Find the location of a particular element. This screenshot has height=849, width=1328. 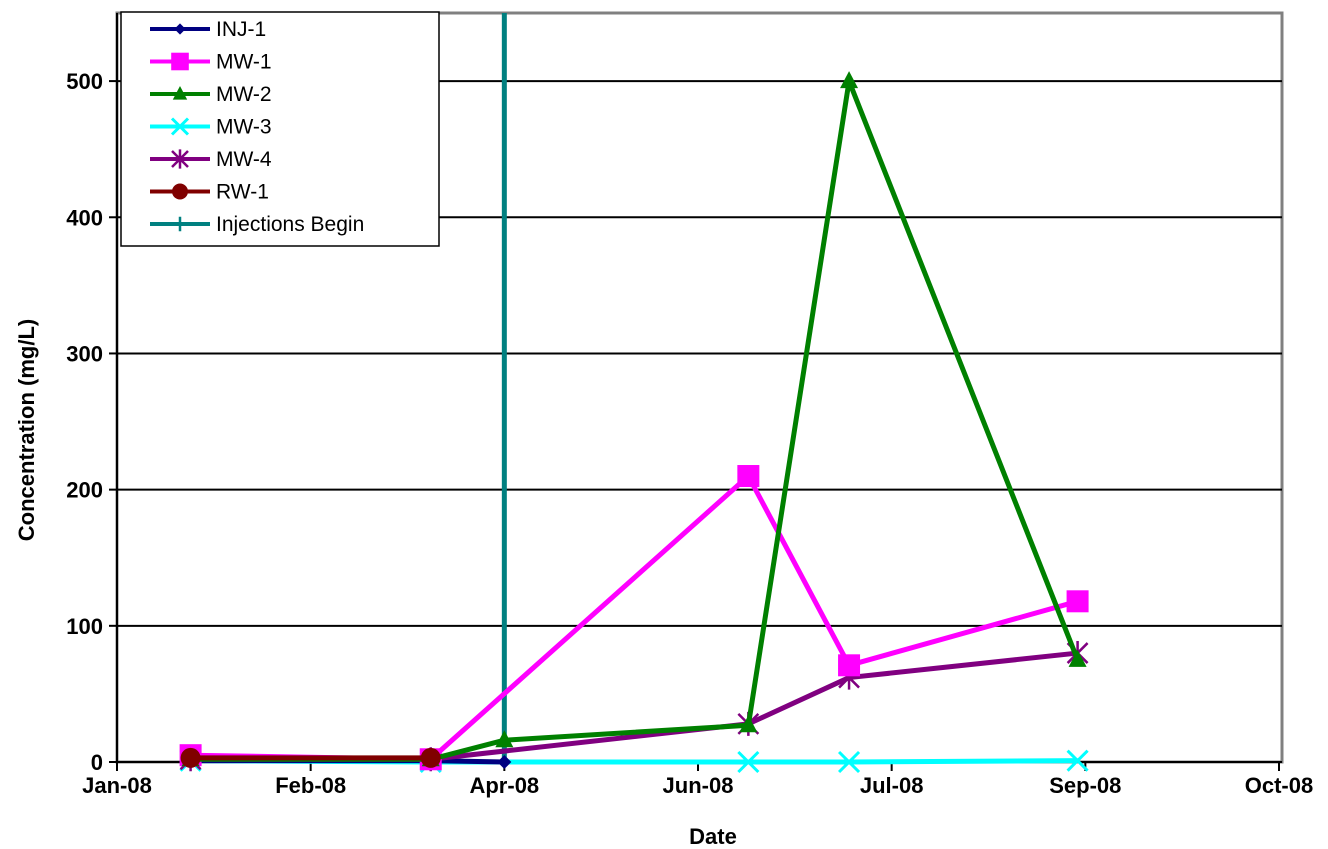

legend-label: MW-2 is located at coordinates (244, 94).